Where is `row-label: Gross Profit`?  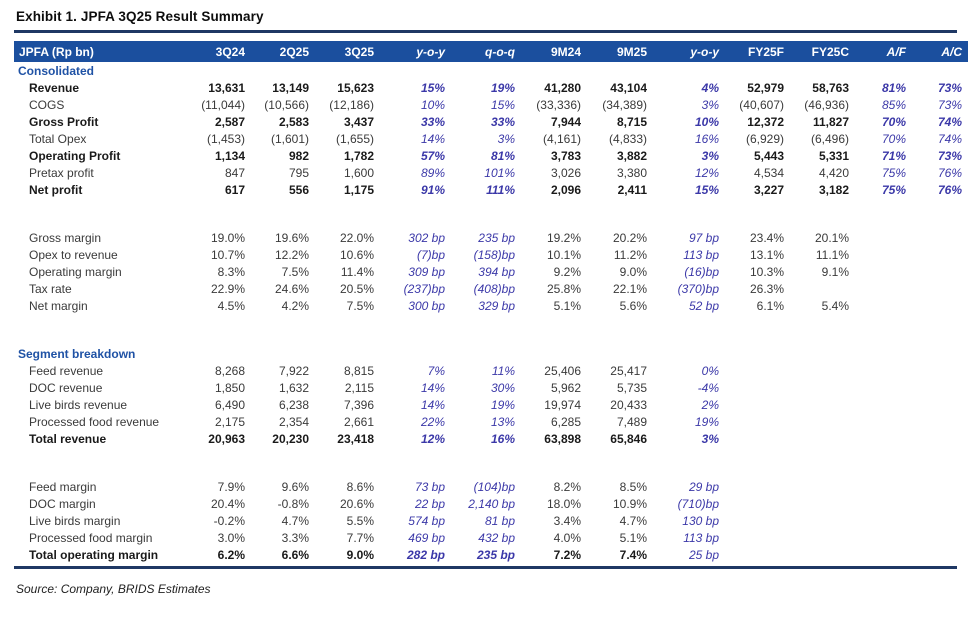 row-label: Gross Profit is located at coordinates (64, 121).